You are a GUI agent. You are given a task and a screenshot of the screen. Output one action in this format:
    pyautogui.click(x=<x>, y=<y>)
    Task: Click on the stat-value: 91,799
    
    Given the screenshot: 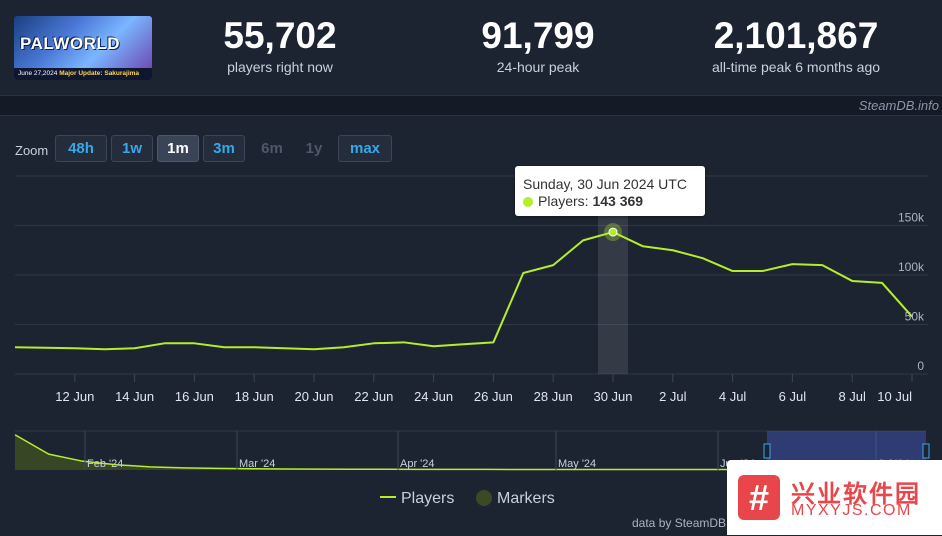 What is the action you would take?
    pyautogui.click(x=538, y=35)
    